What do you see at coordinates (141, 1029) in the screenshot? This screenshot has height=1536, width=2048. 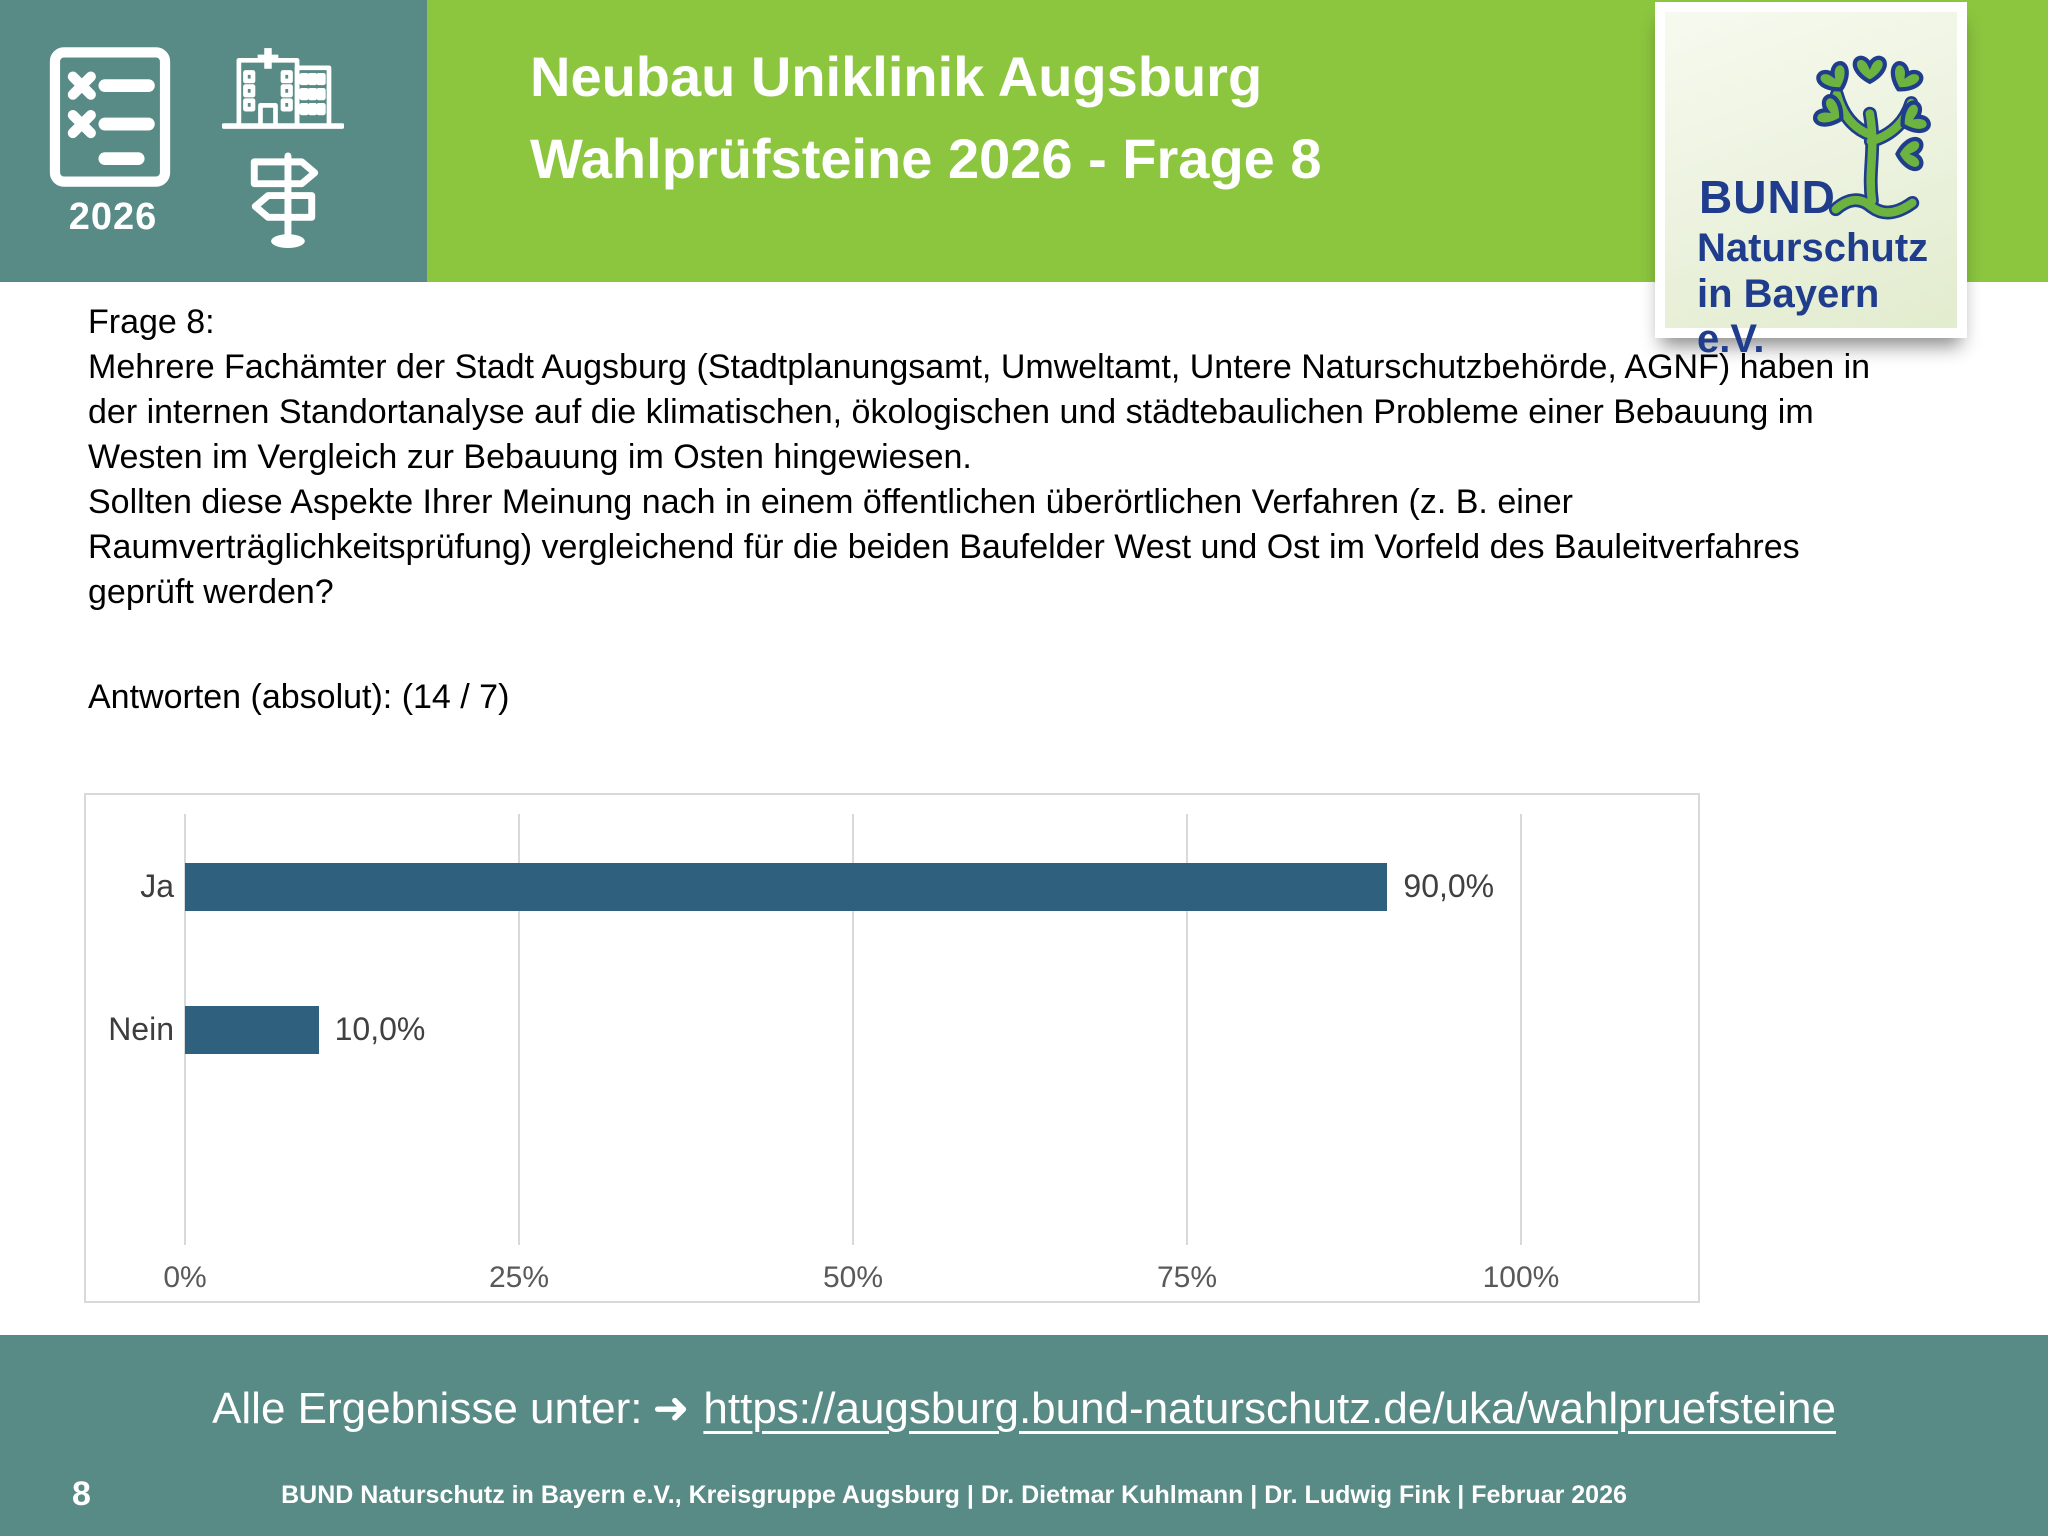 I see `chart-category-label: Nein` at bounding box center [141, 1029].